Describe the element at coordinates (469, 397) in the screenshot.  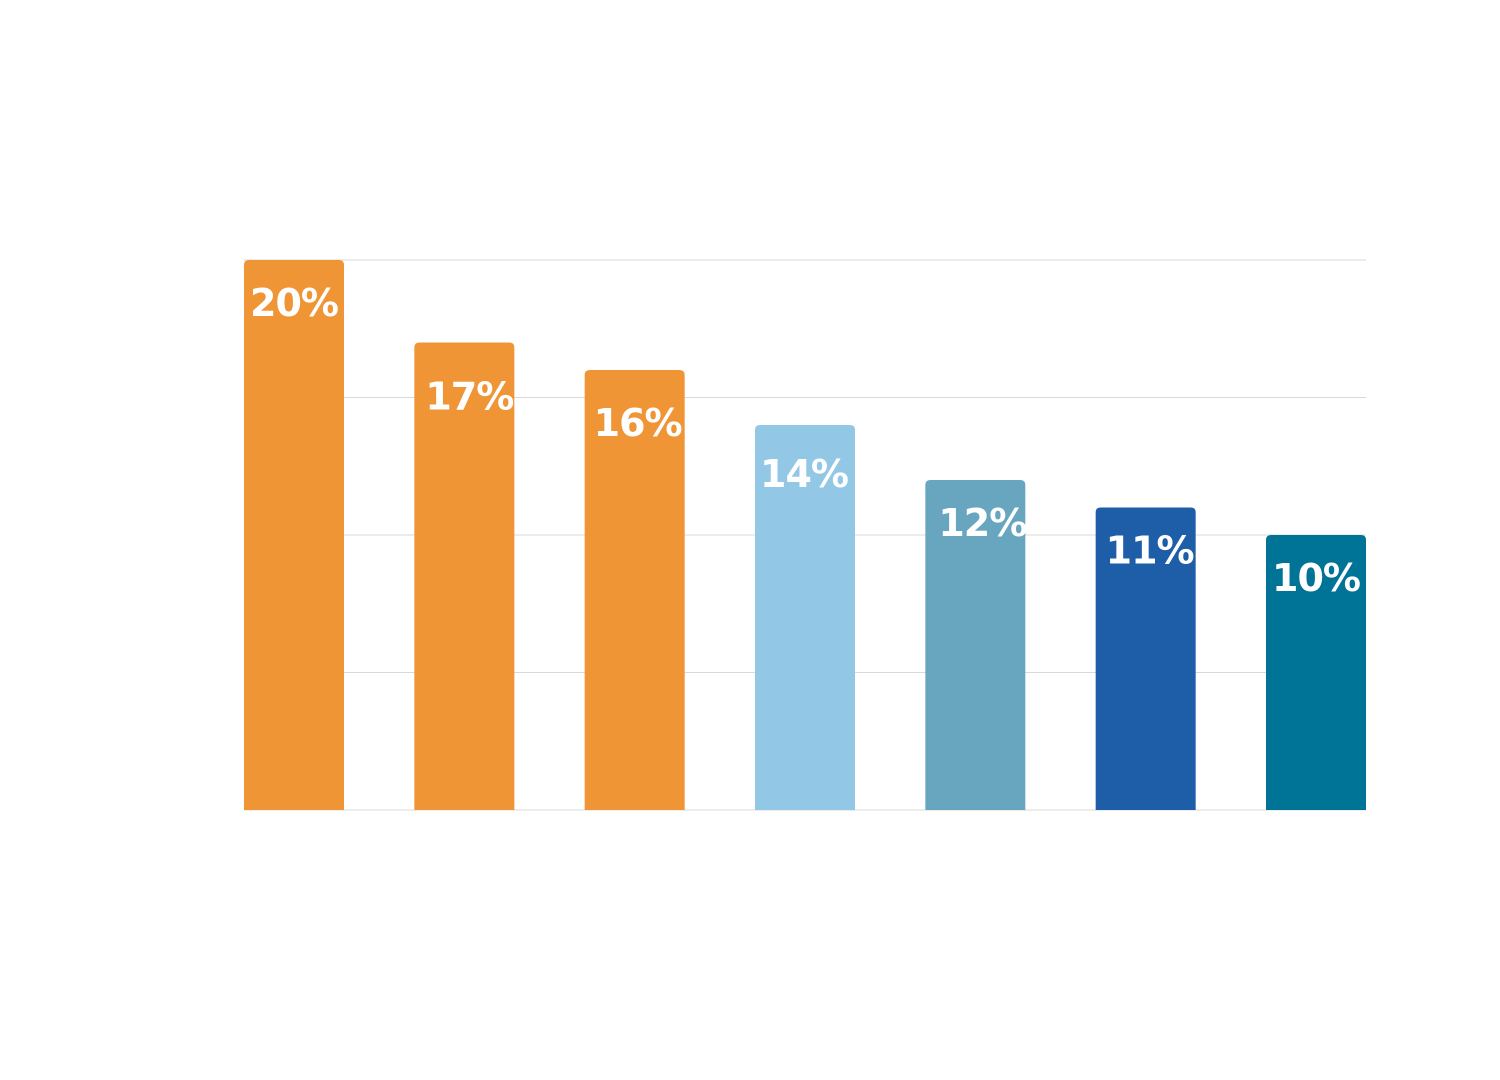
I see `data-label: 17%` at that location.